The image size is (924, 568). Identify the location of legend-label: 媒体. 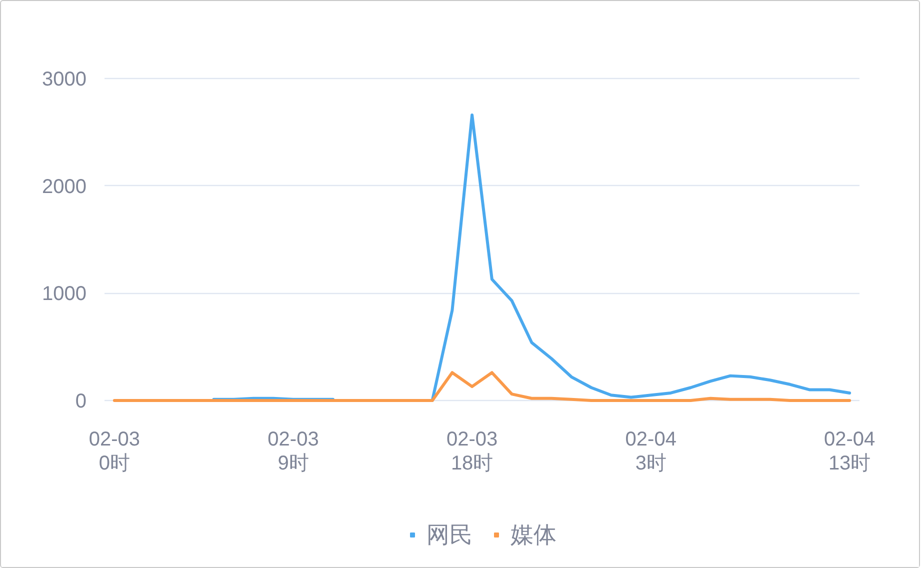
(533, 534).